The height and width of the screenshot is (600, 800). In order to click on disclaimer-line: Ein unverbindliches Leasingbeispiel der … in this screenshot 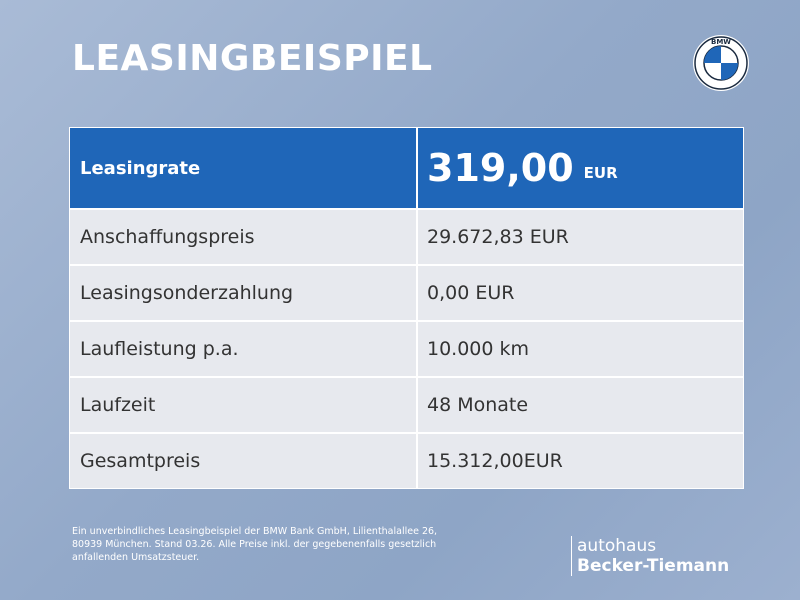, I will do `click(255, 531)`.